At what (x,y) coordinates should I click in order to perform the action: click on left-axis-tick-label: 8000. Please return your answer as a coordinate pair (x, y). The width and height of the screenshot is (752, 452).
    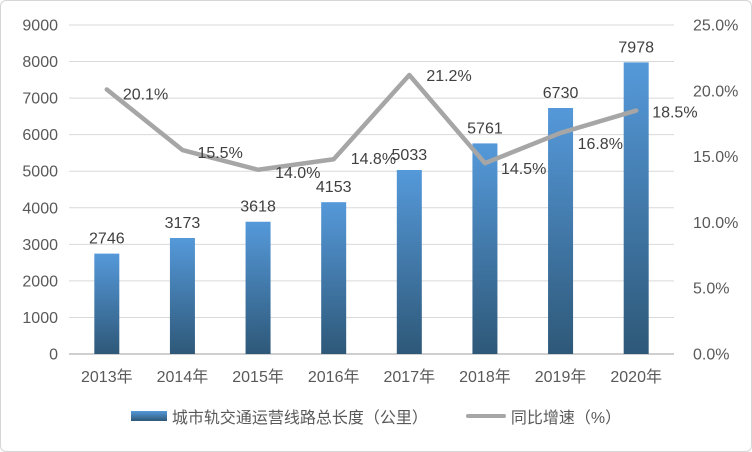
    Looking at the image, I should click on (40, 62).